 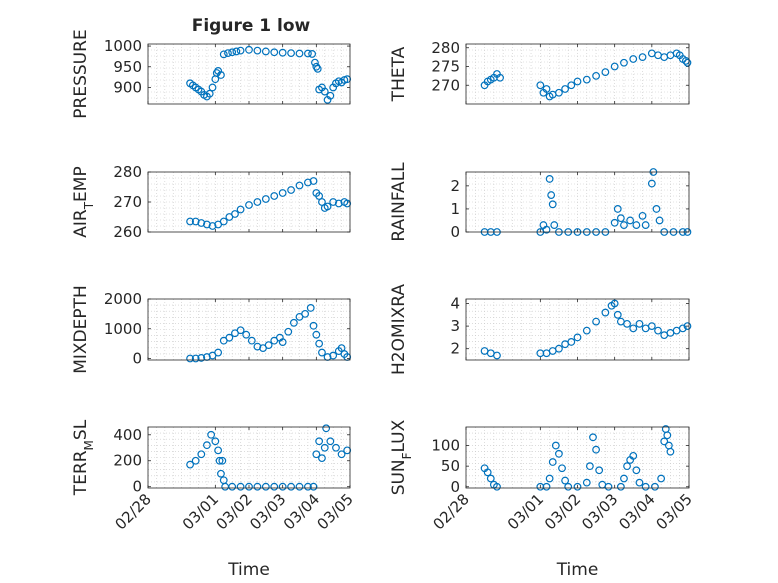 I want to click on subplot-rainfall: 0 1 2 RAINFALL, so click(x=540, y=202).